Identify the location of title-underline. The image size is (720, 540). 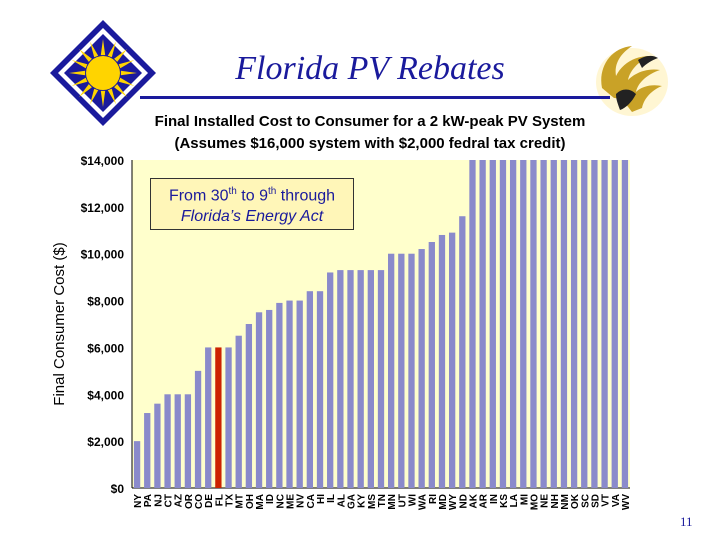
(375, 97).